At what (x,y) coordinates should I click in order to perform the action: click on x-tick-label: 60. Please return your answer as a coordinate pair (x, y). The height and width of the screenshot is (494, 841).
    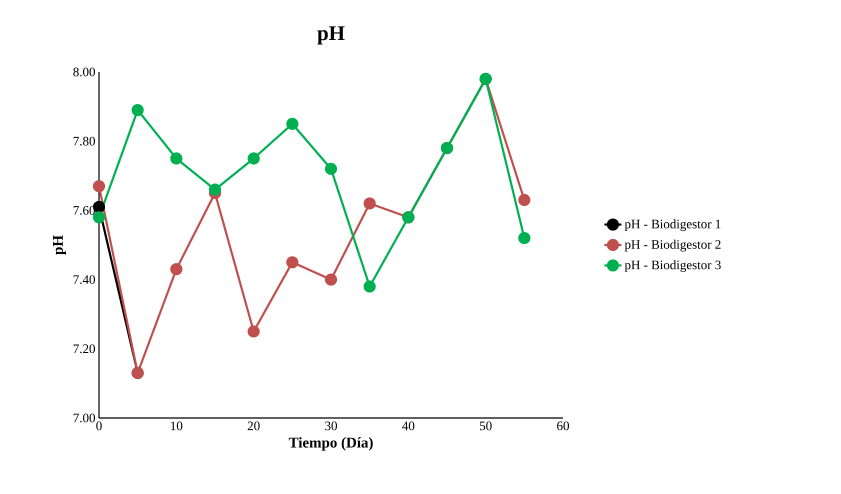
    Looking at the image, I should click on (563, 426).